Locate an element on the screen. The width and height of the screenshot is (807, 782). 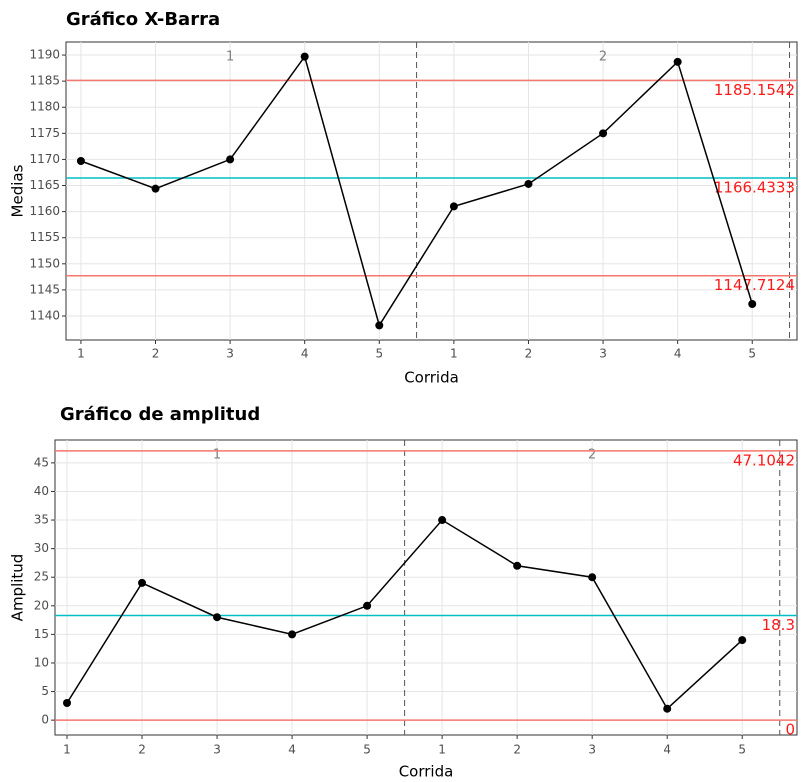
y-tick-label: 1160 is located at coordinates (44, 211).